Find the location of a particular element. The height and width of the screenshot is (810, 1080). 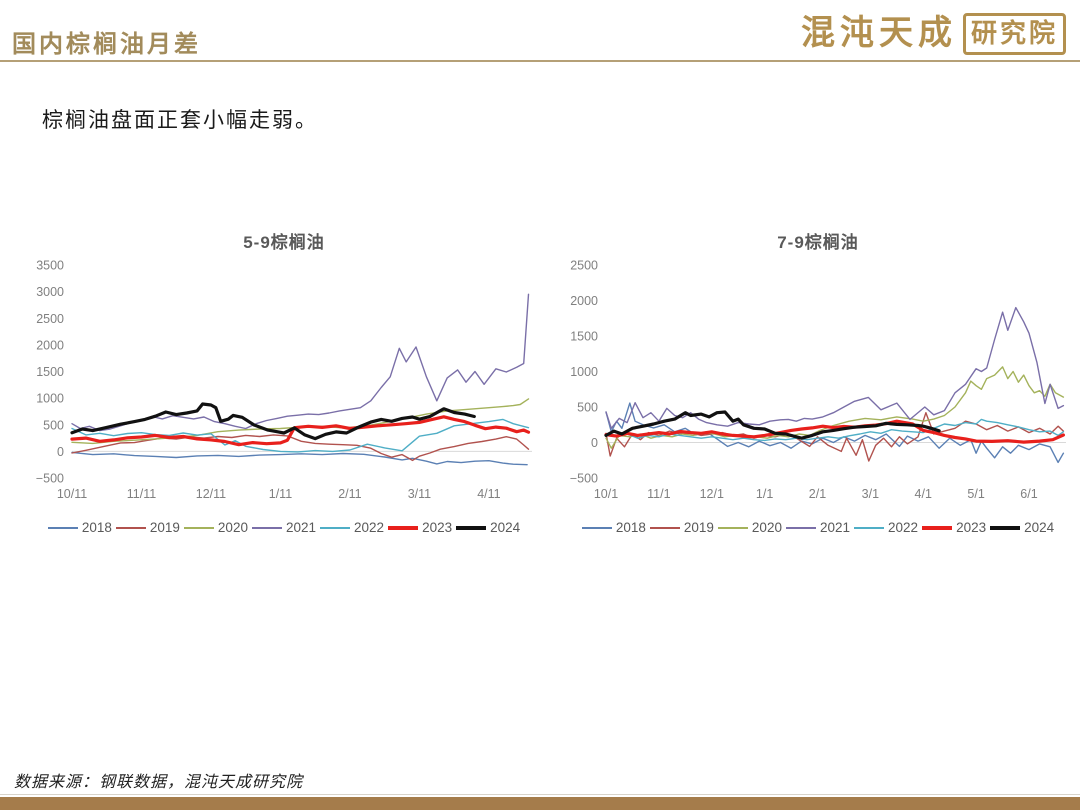

logo-seal-box: 研究院 is located at coordinates (1014, 34).